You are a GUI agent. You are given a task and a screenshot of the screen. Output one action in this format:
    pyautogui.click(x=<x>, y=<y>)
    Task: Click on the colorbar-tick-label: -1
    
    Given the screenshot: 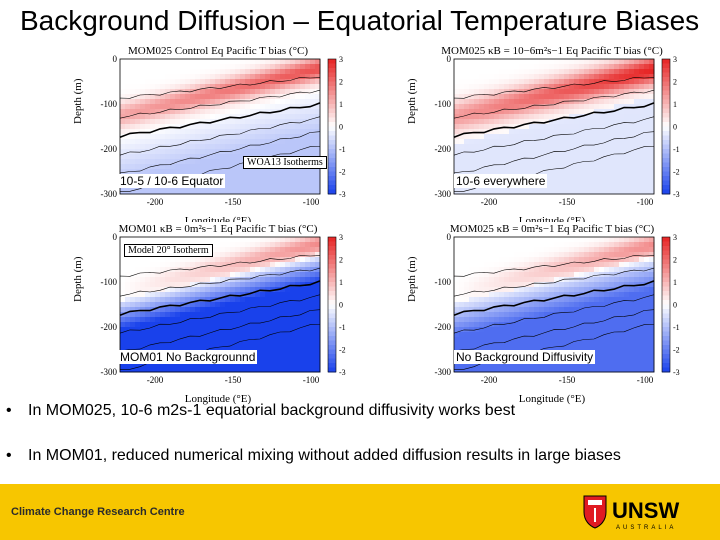 What is the action you would take?
    pyautogui.click(x=342, y=149)
    